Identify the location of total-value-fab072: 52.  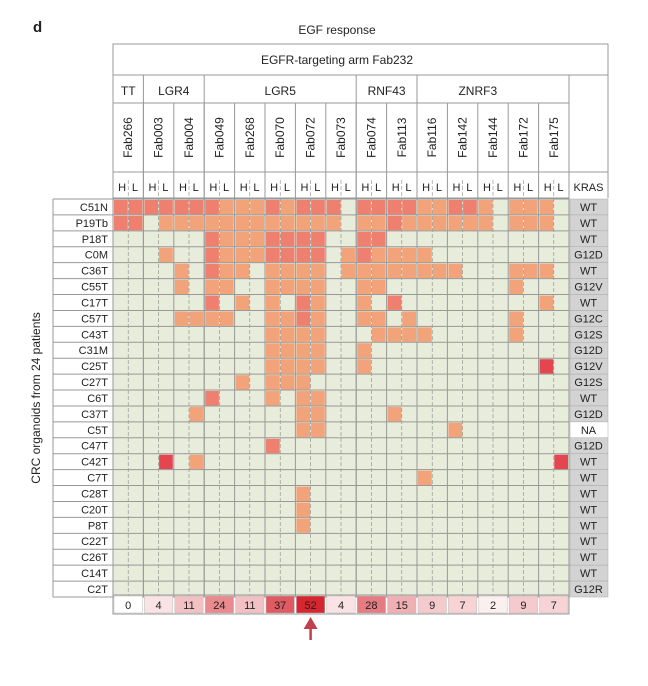
(310, 606).